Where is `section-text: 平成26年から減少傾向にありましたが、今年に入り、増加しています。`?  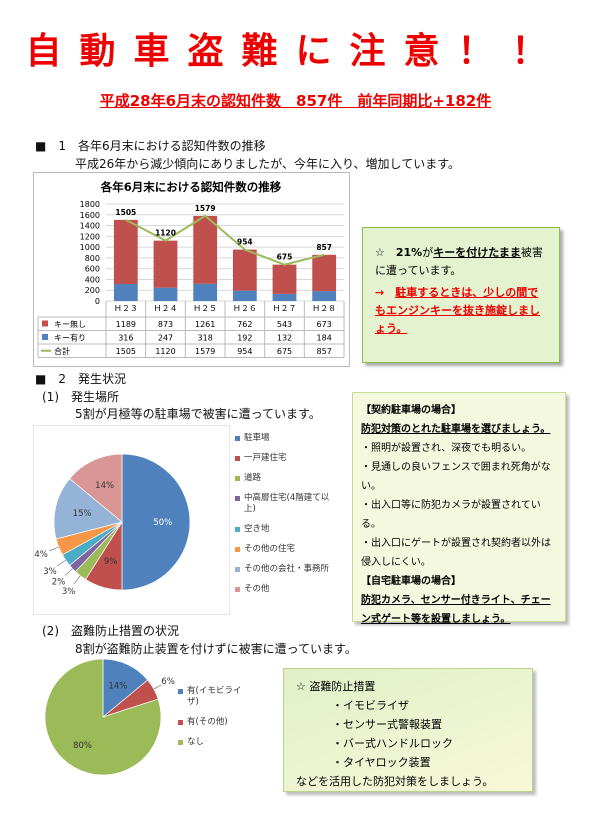
section-text: 平成26年から減少傾向にありましたが、今年に入り、増加しています。 is located at coordinates (267, 164).